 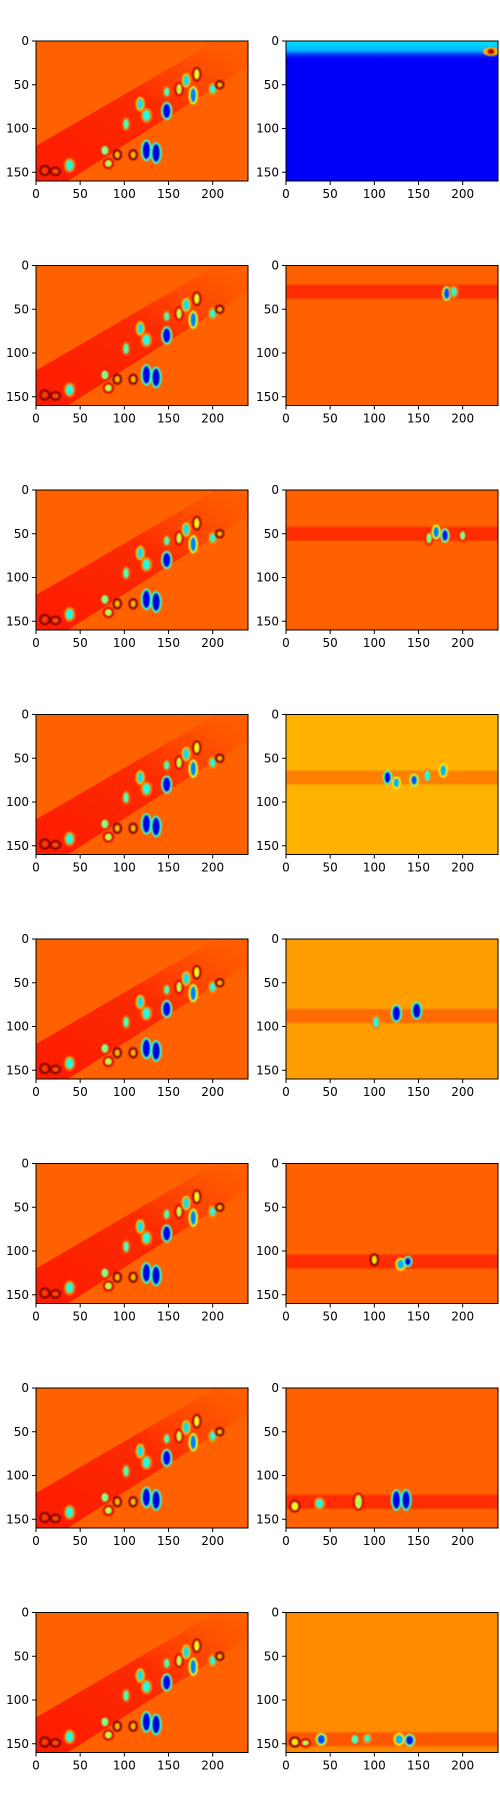 What do you see at coordinates (392, 51) in the screenshot?
I see `heatmap-activation-band` at bounding box center [392, 51].